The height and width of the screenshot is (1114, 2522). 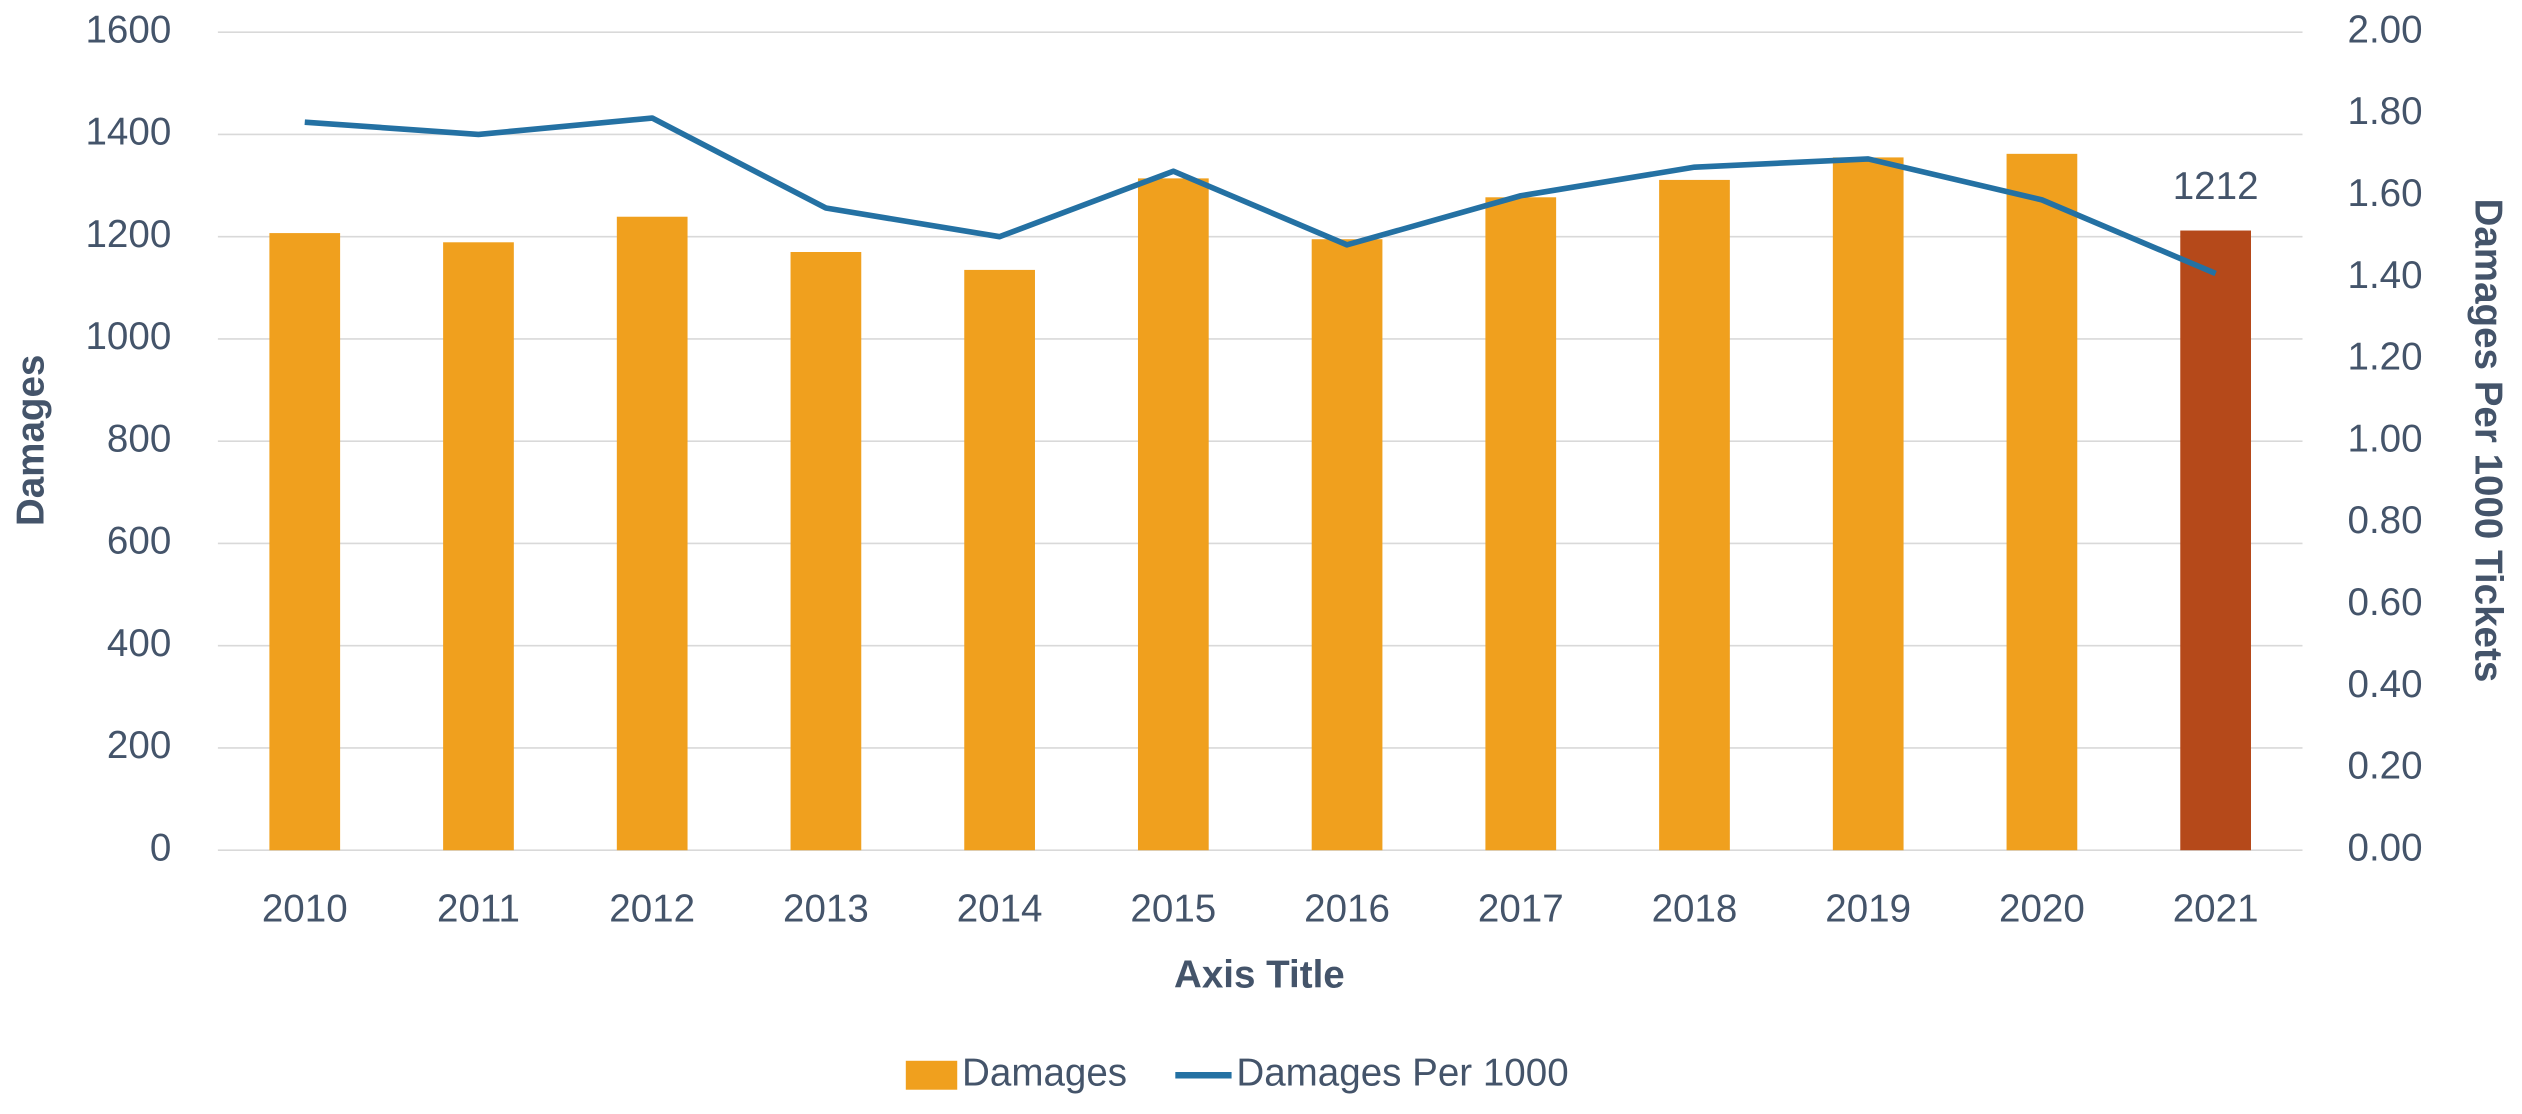 I want to click on y-tick-label: 1000, so click(x=128, y=336).